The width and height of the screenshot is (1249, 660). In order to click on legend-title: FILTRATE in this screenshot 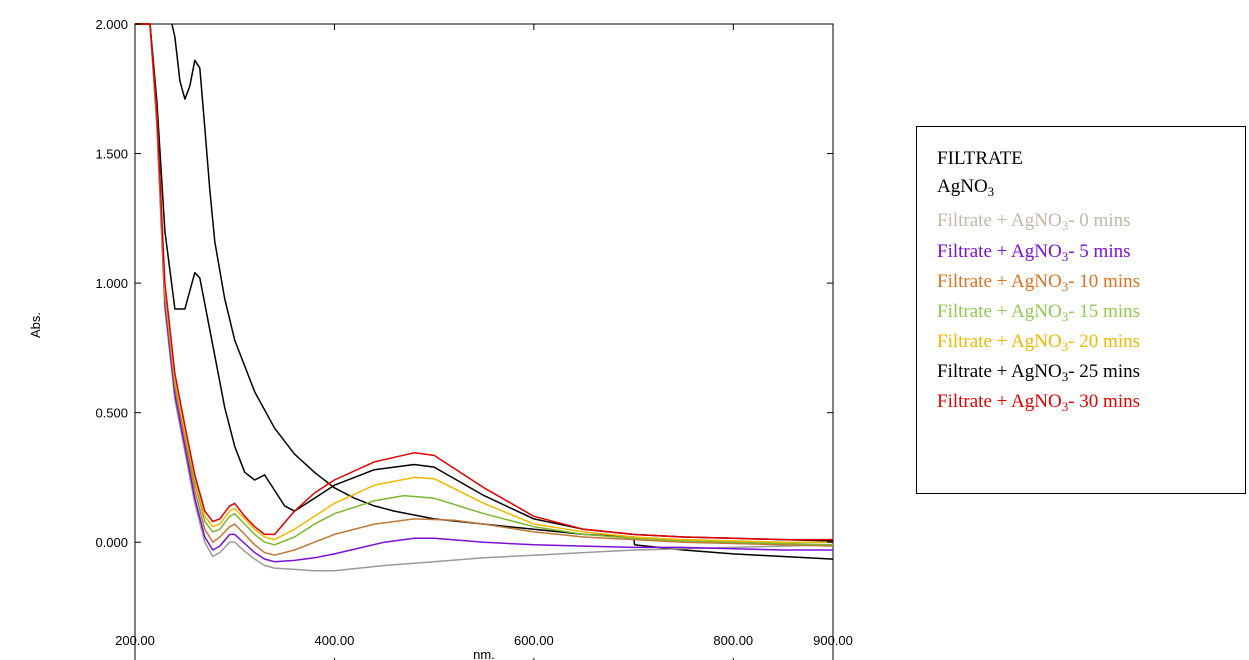, I will do `click(980, 158)`.